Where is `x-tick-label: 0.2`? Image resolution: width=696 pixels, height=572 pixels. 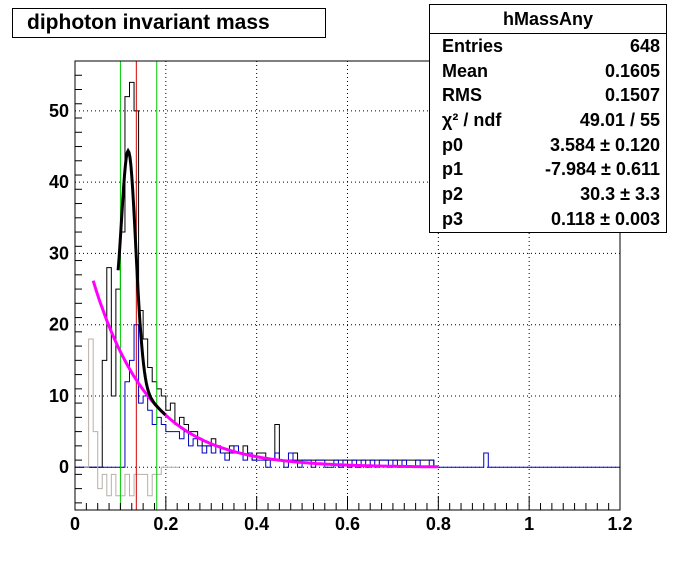 x-tick-label: 0.2 is located at coordinates (165, 524).